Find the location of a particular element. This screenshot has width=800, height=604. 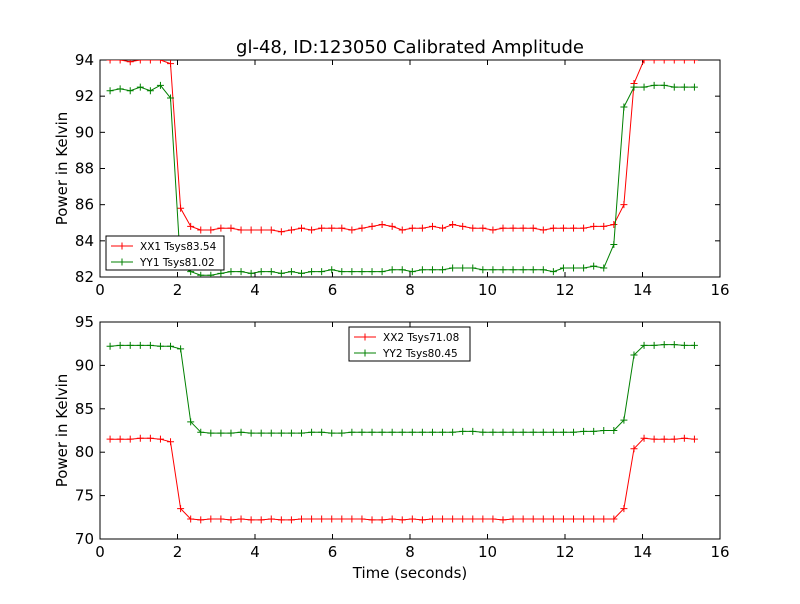

top-ylabel: Power in Kelvin is located at coordinates (62, 169).